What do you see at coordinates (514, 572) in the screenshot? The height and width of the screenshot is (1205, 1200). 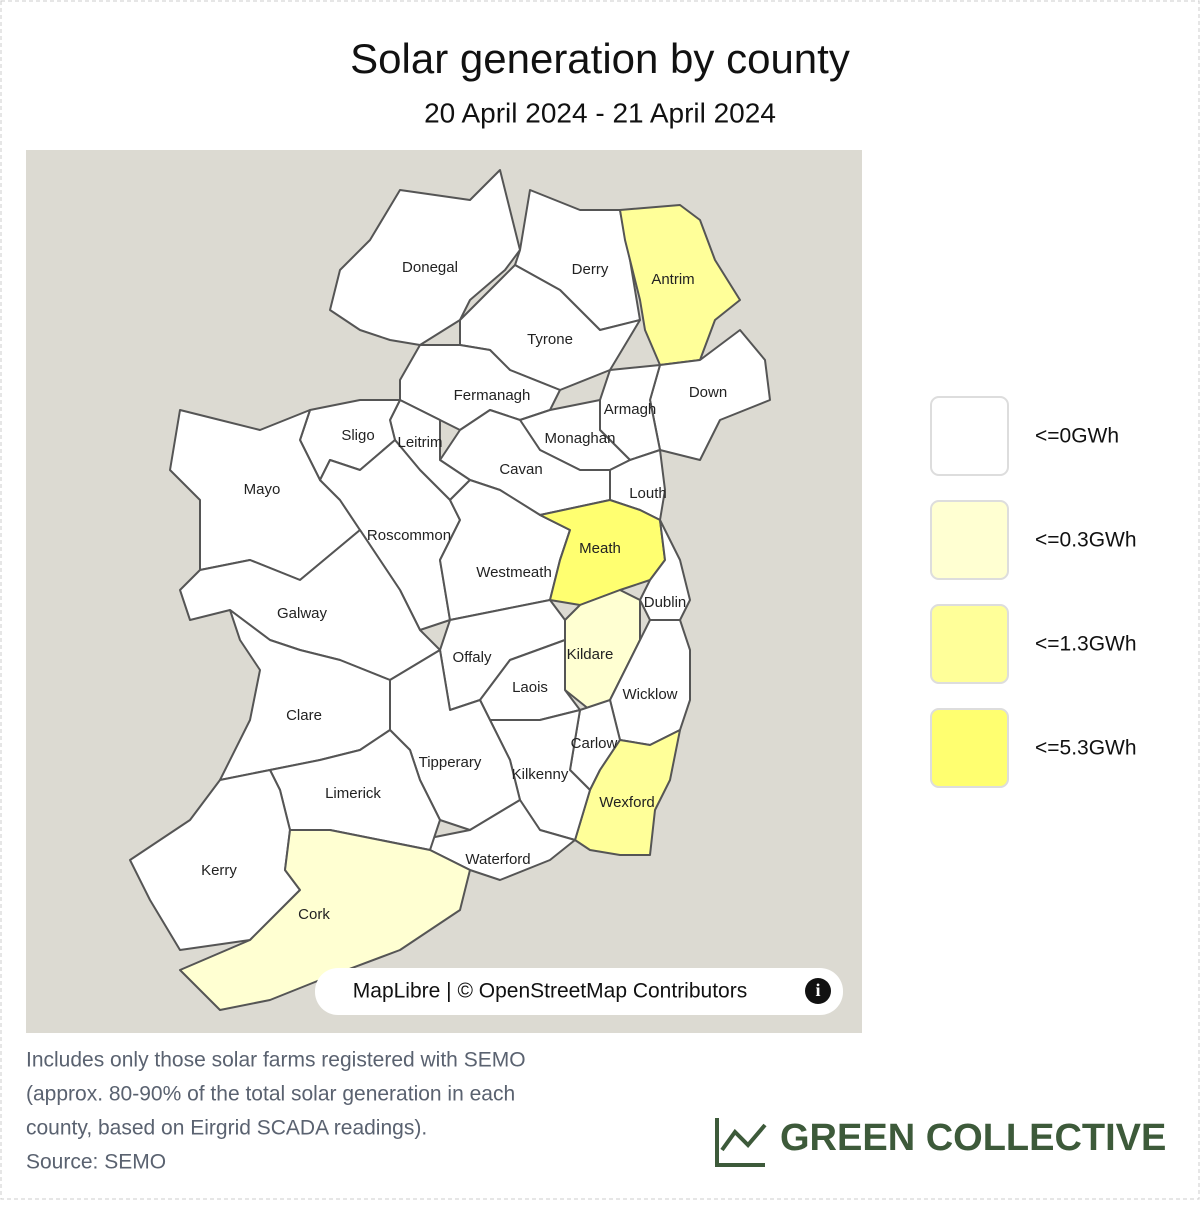 I see `county-label: Westmeath` at bounding box center [514, 572].